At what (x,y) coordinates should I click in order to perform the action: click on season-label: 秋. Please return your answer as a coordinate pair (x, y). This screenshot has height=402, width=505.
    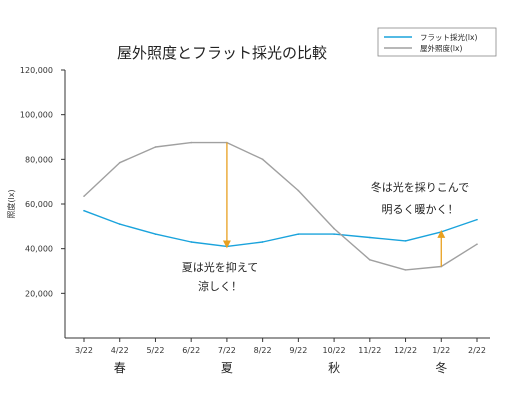
    Looking at the image, I should click on (334, 368).